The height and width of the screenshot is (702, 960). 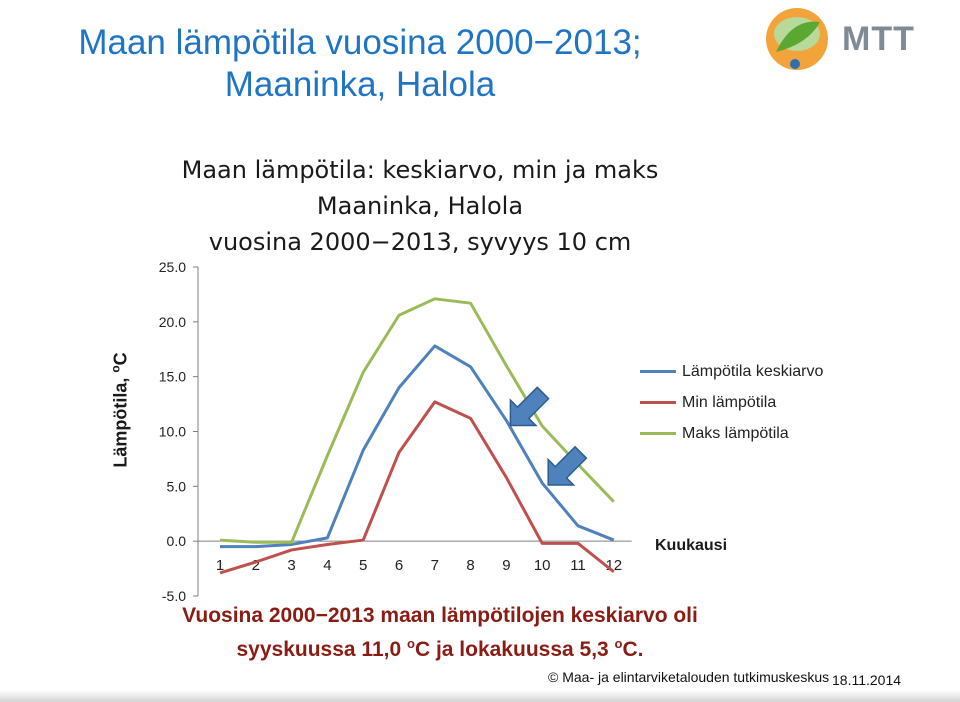 What do you see at coordinates (360, 84) in the screenshot?
I see `slide-title-line2: Maaninka, Halola` at bounding box center [360, 84].